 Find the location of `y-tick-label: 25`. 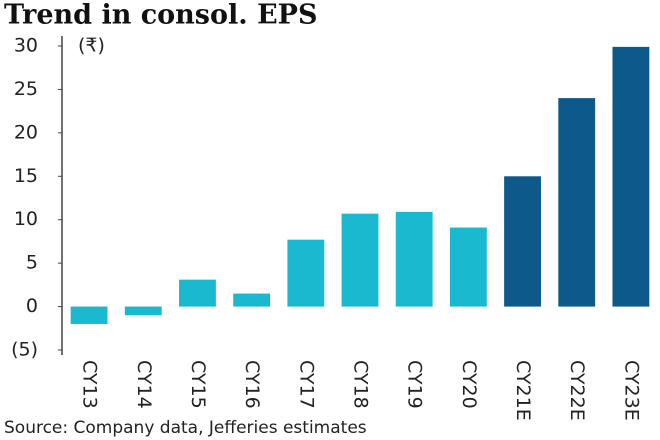

y-tick-label: 25 is located at coordinates (26, 89).